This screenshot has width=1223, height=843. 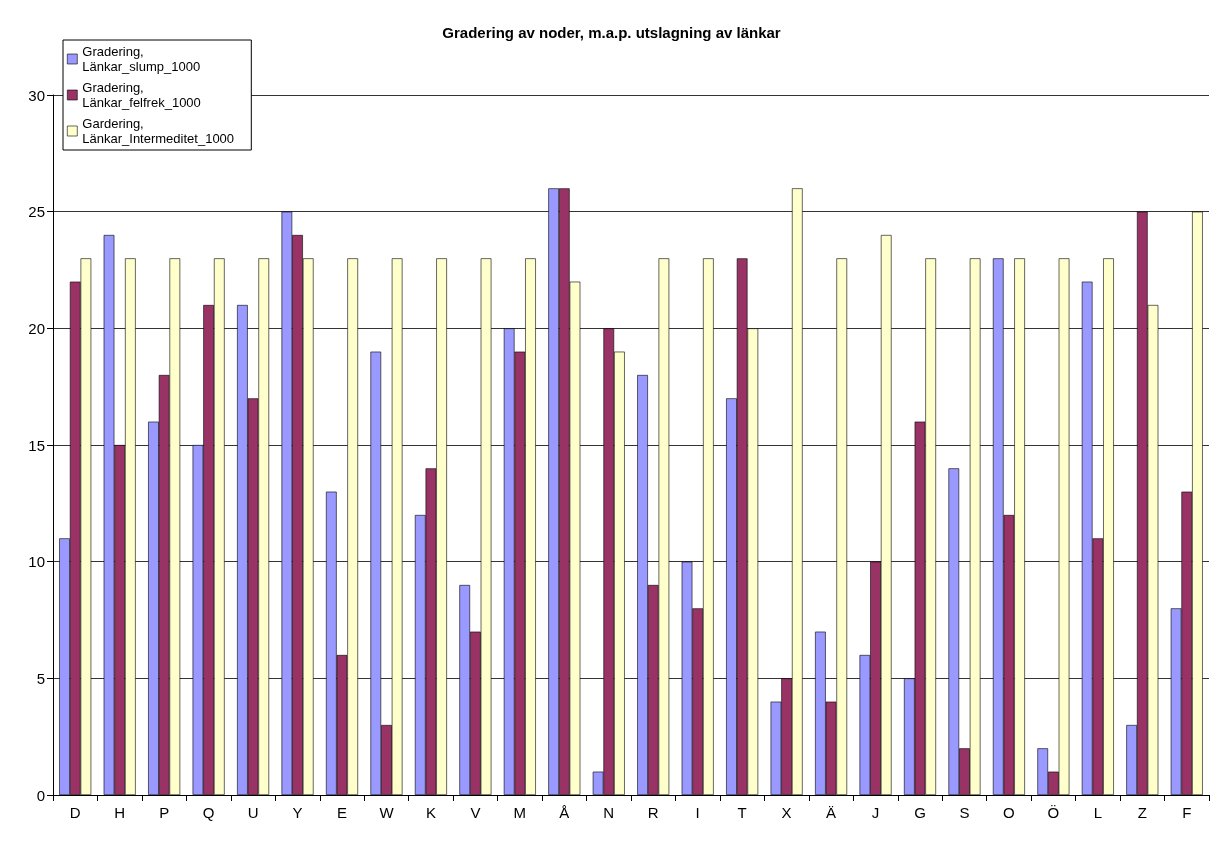 What do you see at coordinates (831, 812) in the screenshot?
I see `x-tick-label: Ä` at bounding box center [831, 812].